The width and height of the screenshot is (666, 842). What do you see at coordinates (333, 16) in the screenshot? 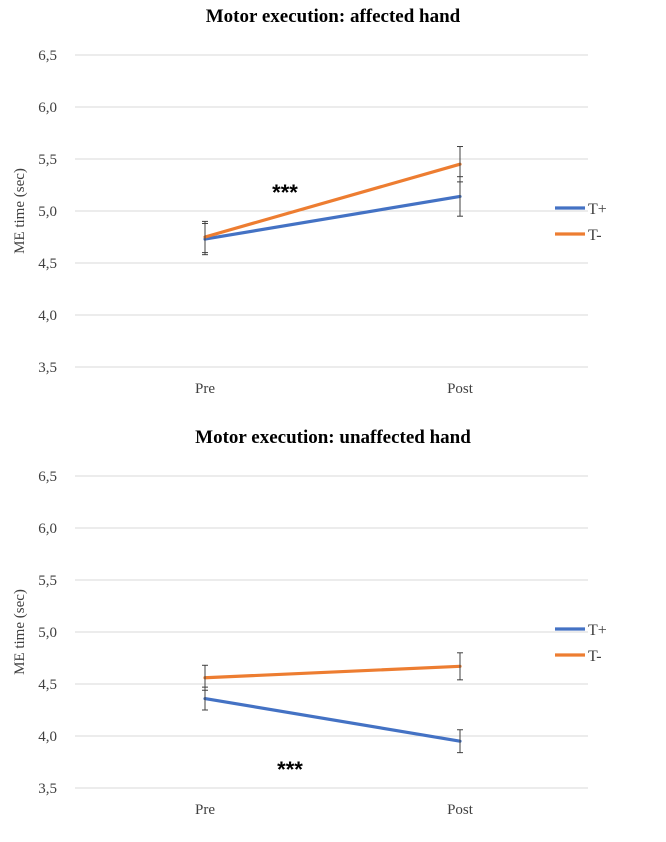
I see `chart-title: Motor execution: affected hand` at bounding box center [333, 16].